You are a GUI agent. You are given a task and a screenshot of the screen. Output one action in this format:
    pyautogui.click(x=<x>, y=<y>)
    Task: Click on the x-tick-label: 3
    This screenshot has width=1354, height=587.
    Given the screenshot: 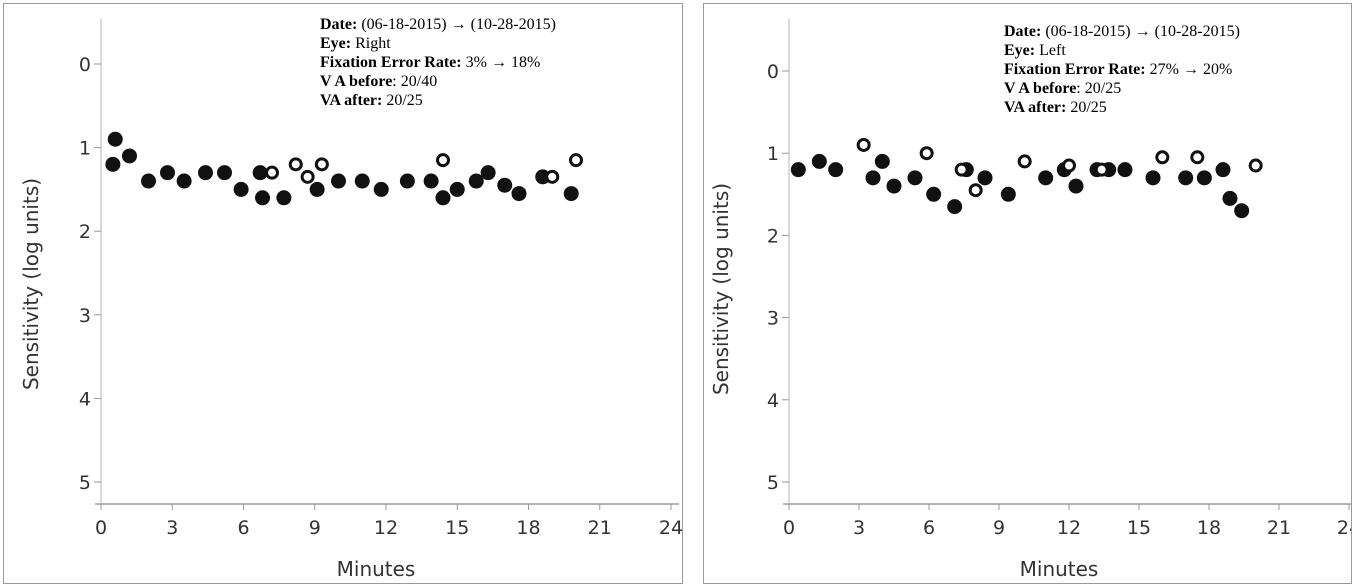 What is the action you would take?
    pyautogui.click(x=172, y=528)
    